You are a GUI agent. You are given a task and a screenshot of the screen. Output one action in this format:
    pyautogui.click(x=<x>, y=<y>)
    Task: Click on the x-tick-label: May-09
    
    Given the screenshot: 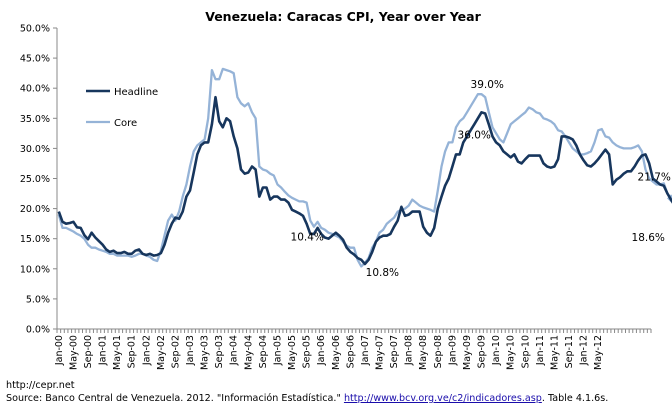 What is the action you would take?
    pyautogui.click(x=467, y=352)
    